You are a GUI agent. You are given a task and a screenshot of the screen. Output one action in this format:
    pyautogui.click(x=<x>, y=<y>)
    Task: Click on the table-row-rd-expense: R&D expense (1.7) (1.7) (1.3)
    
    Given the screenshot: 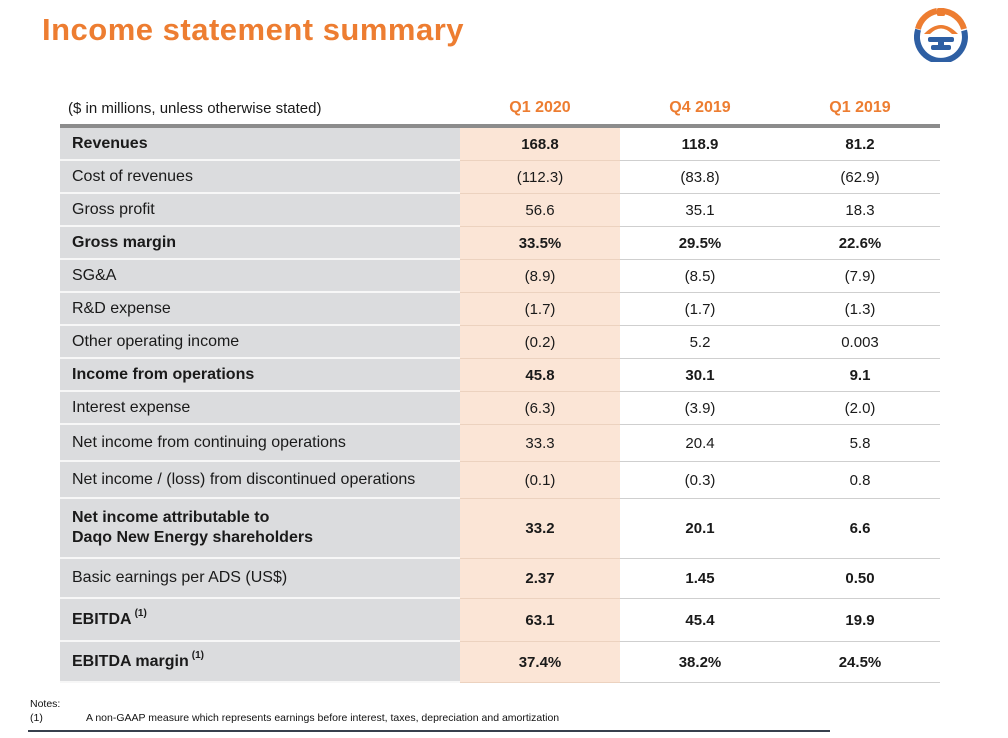 What is the action you would take?
    pyautogui.click(x=500, y=309)
    